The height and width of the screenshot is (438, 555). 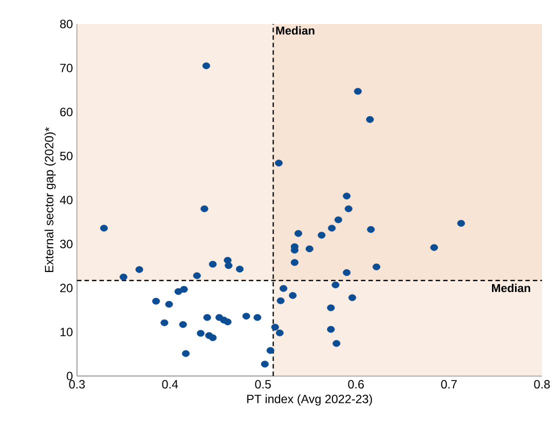 I want to click on y-tick-label: 0, so click(x=69, y=376).